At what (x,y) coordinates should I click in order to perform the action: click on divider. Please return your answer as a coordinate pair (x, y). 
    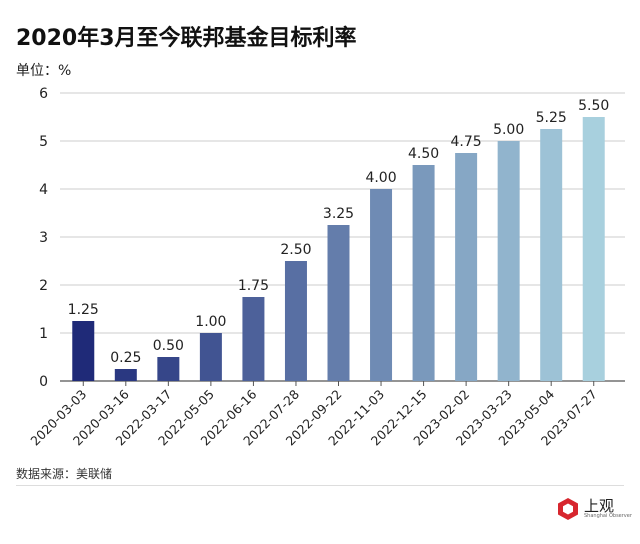
    Looking at the image, I should click on (320, 485).